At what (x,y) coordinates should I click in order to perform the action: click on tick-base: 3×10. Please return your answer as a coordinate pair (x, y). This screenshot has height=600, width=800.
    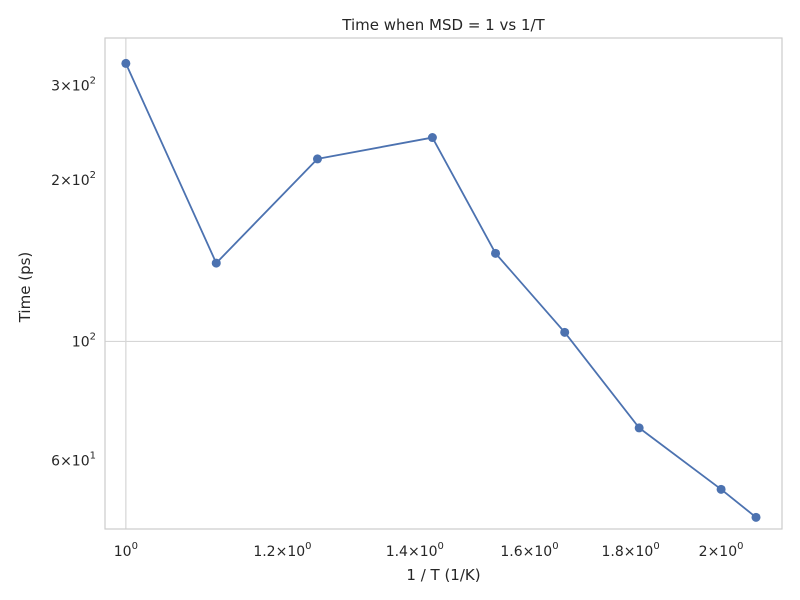
    Looking at the image, I should click on (70, 87).